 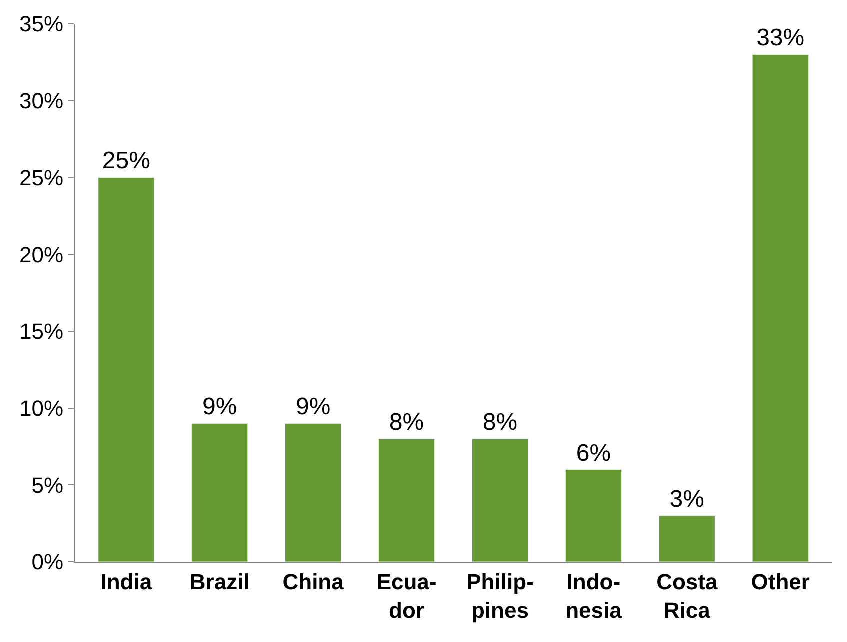 I want to click on data-label: 25%, so click(x=126, y=161).